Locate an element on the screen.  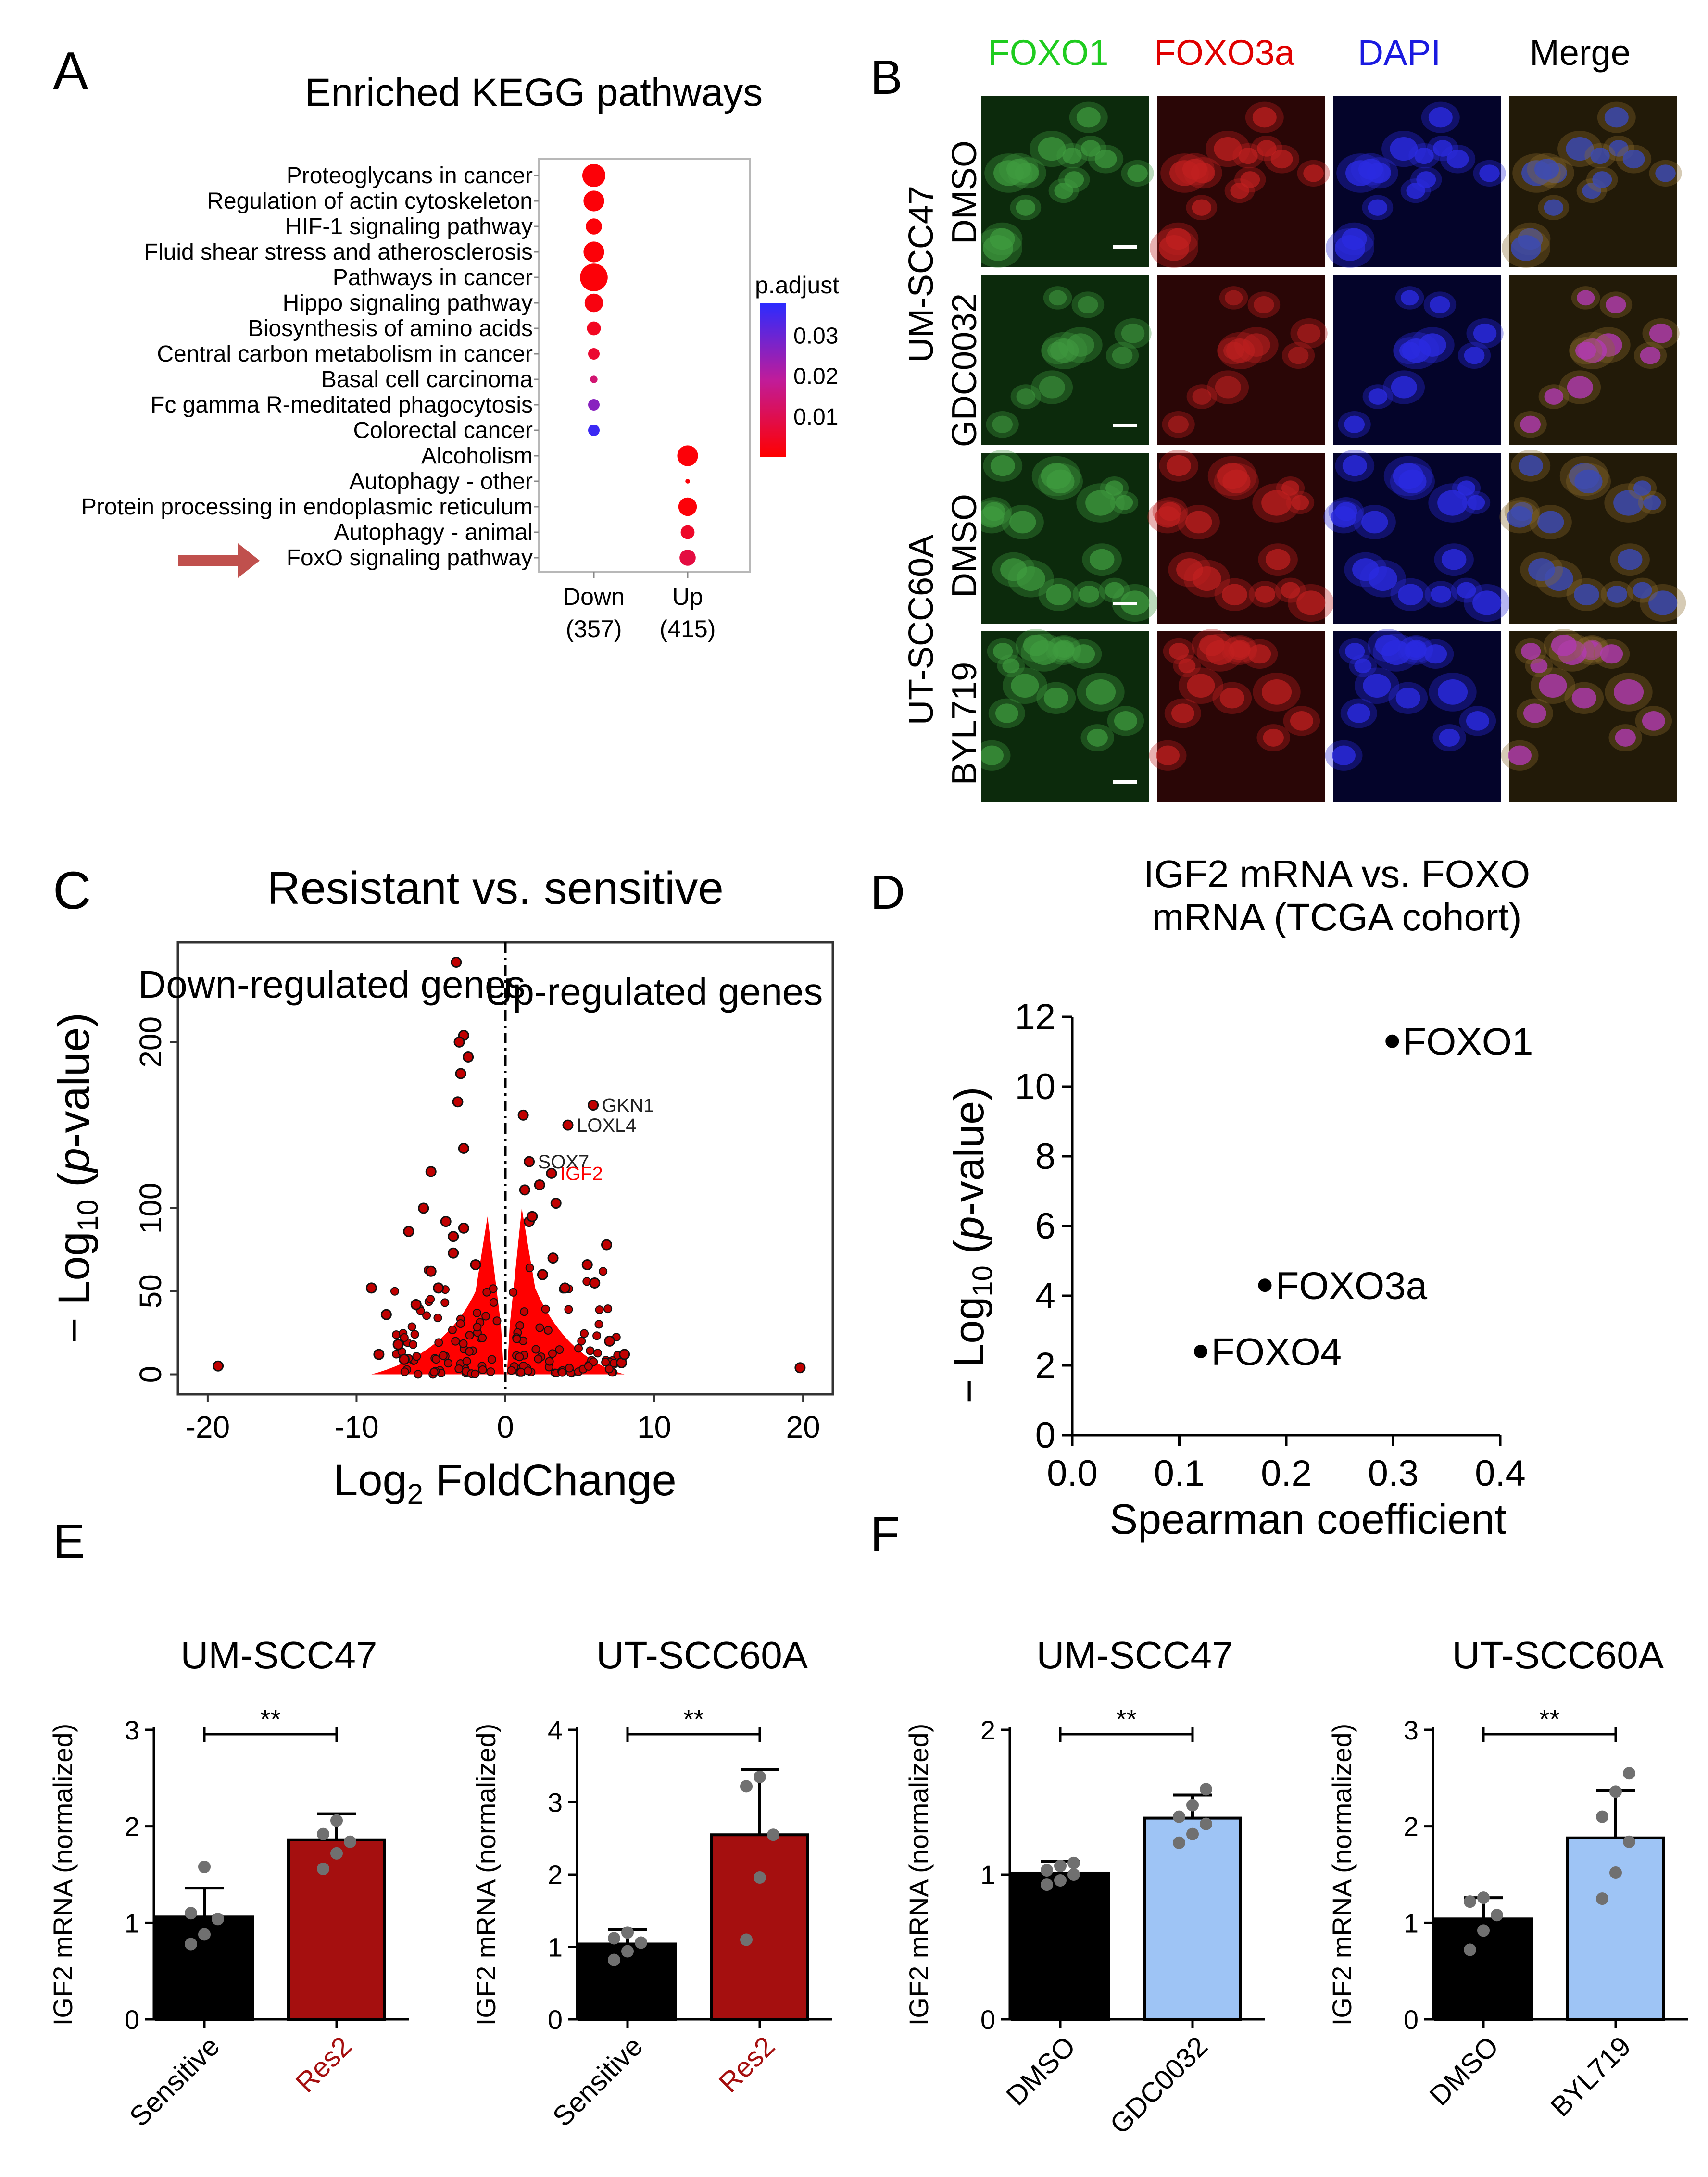
y-tick-label: 200 is located at coordinates (150, 1042).